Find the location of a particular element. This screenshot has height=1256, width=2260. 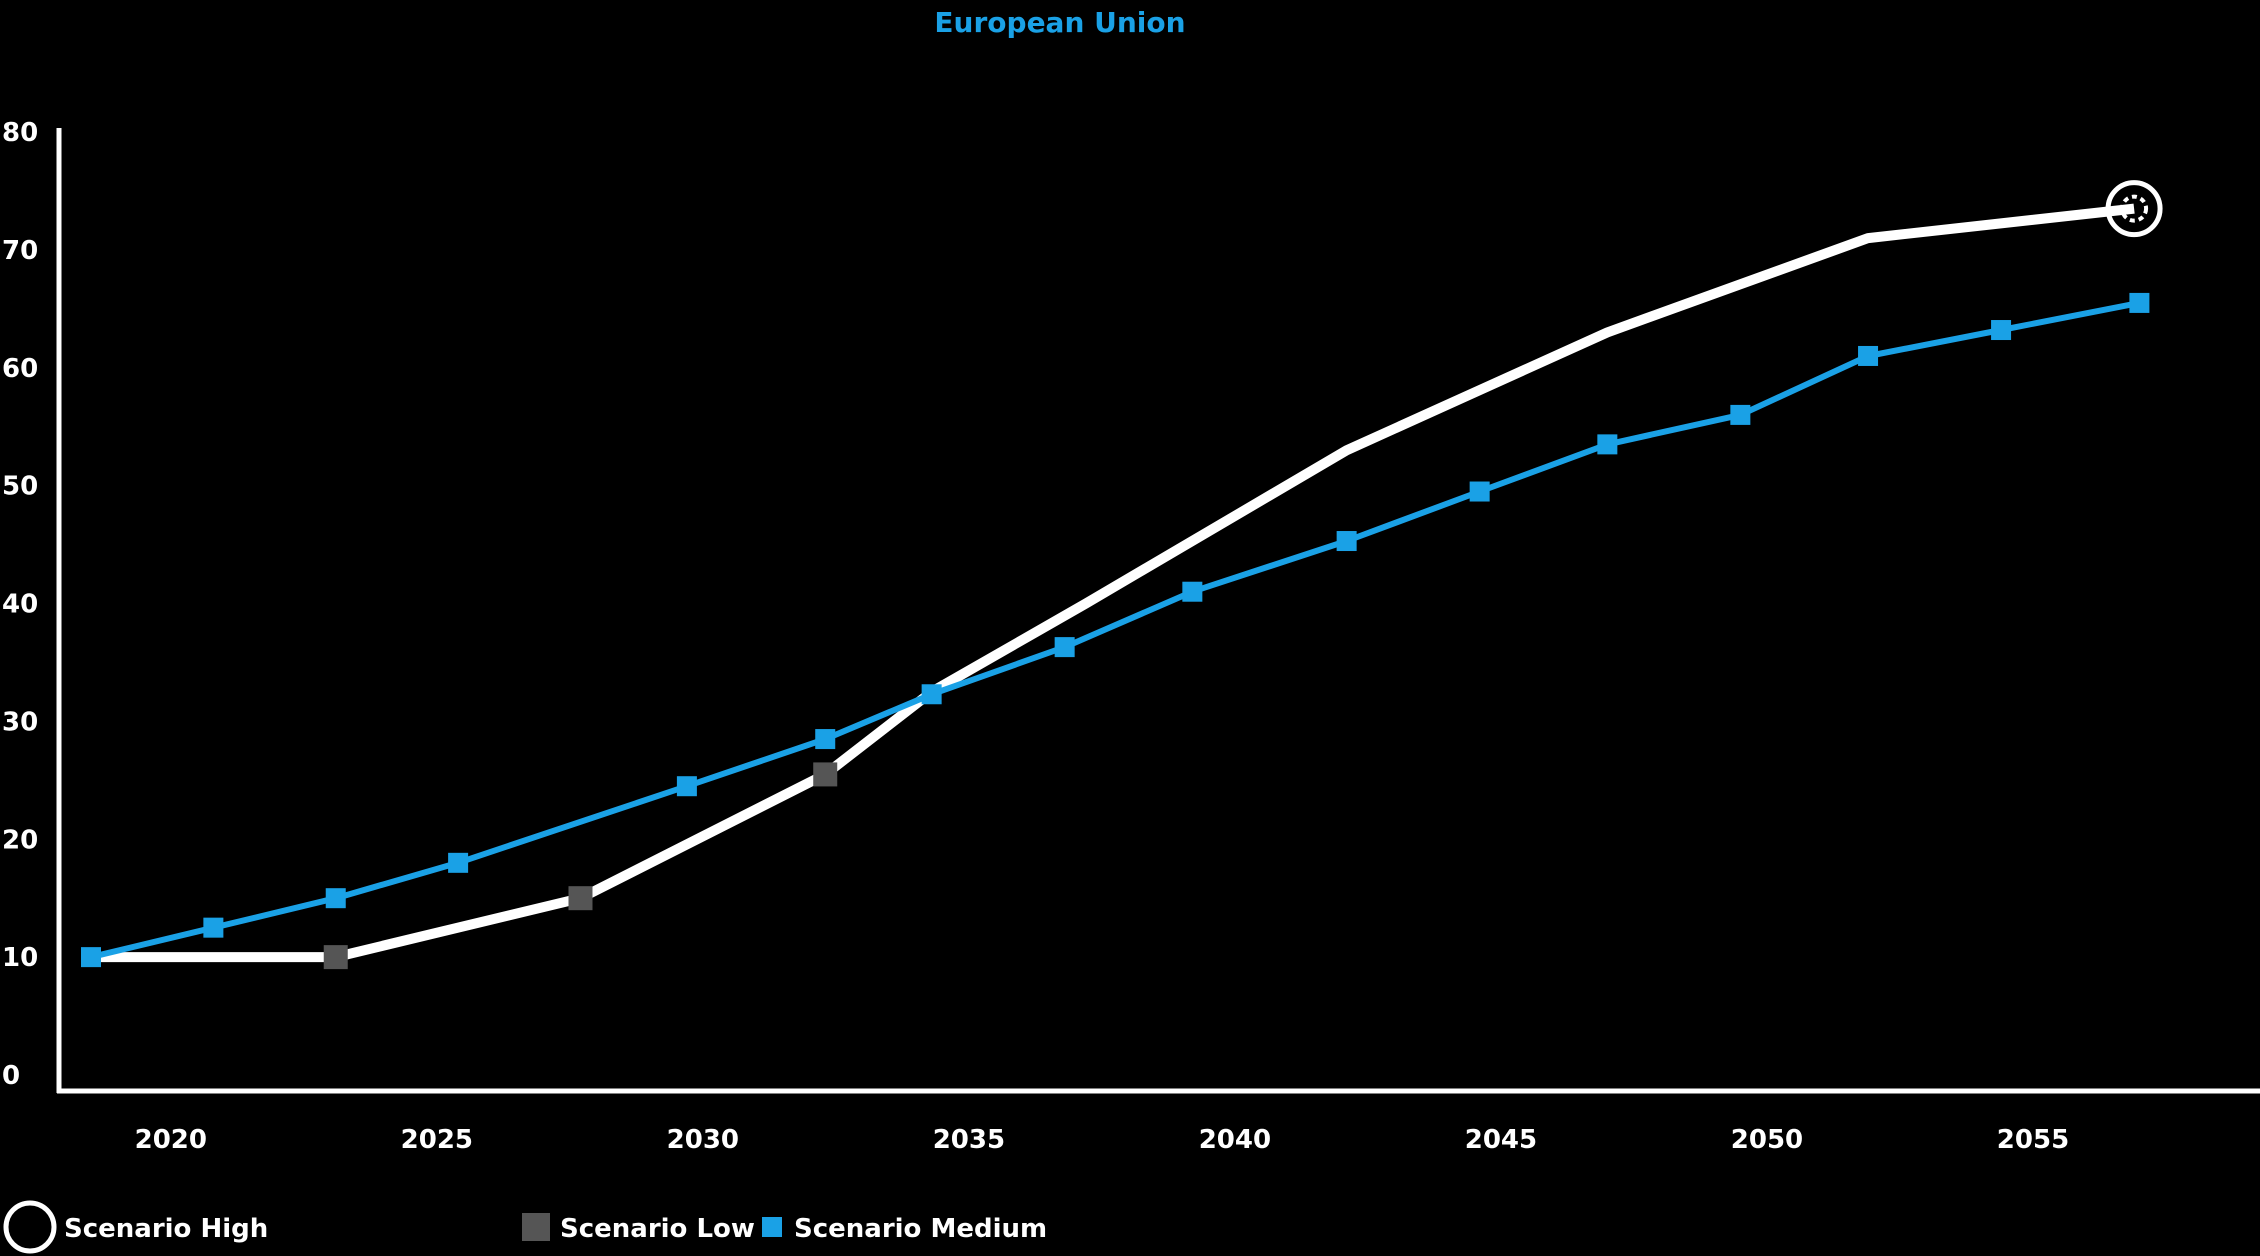

x-tick-label: 2025 is located at coordinates (437, 1140).